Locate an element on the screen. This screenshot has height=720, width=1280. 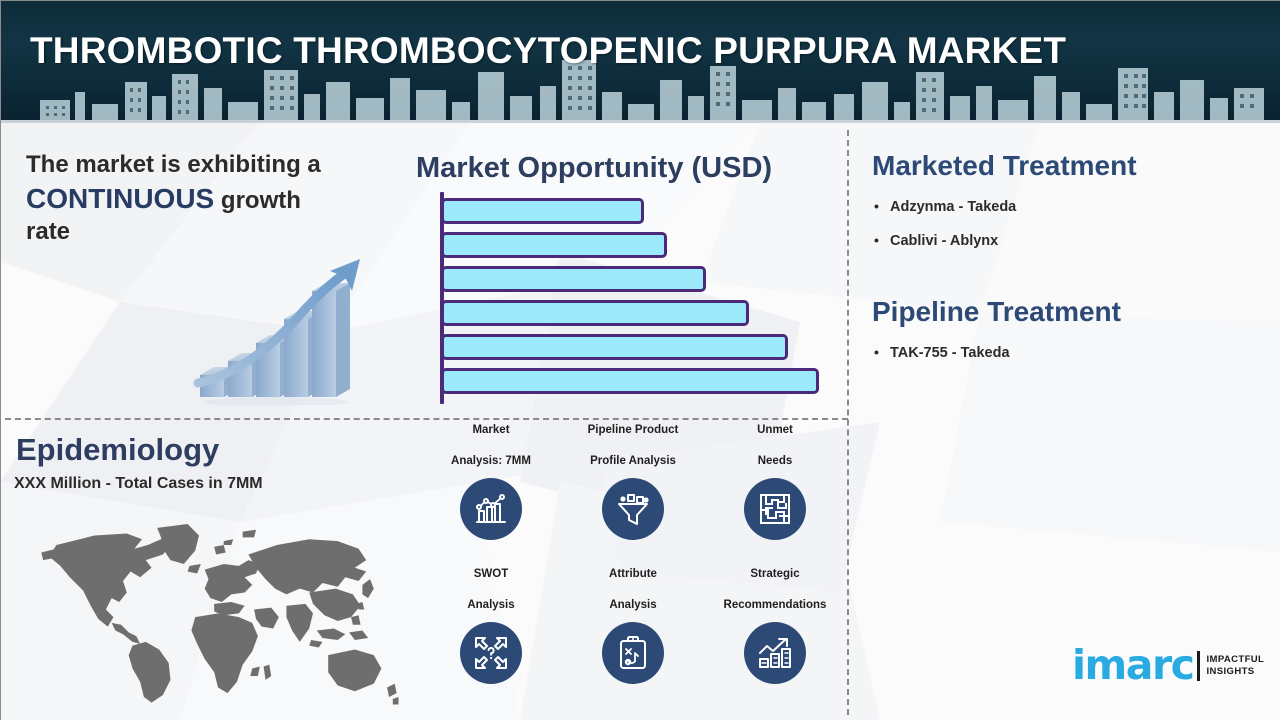
pipeline-treatment-heading: Pipeline Treatment is located at coordinates (996, 311).